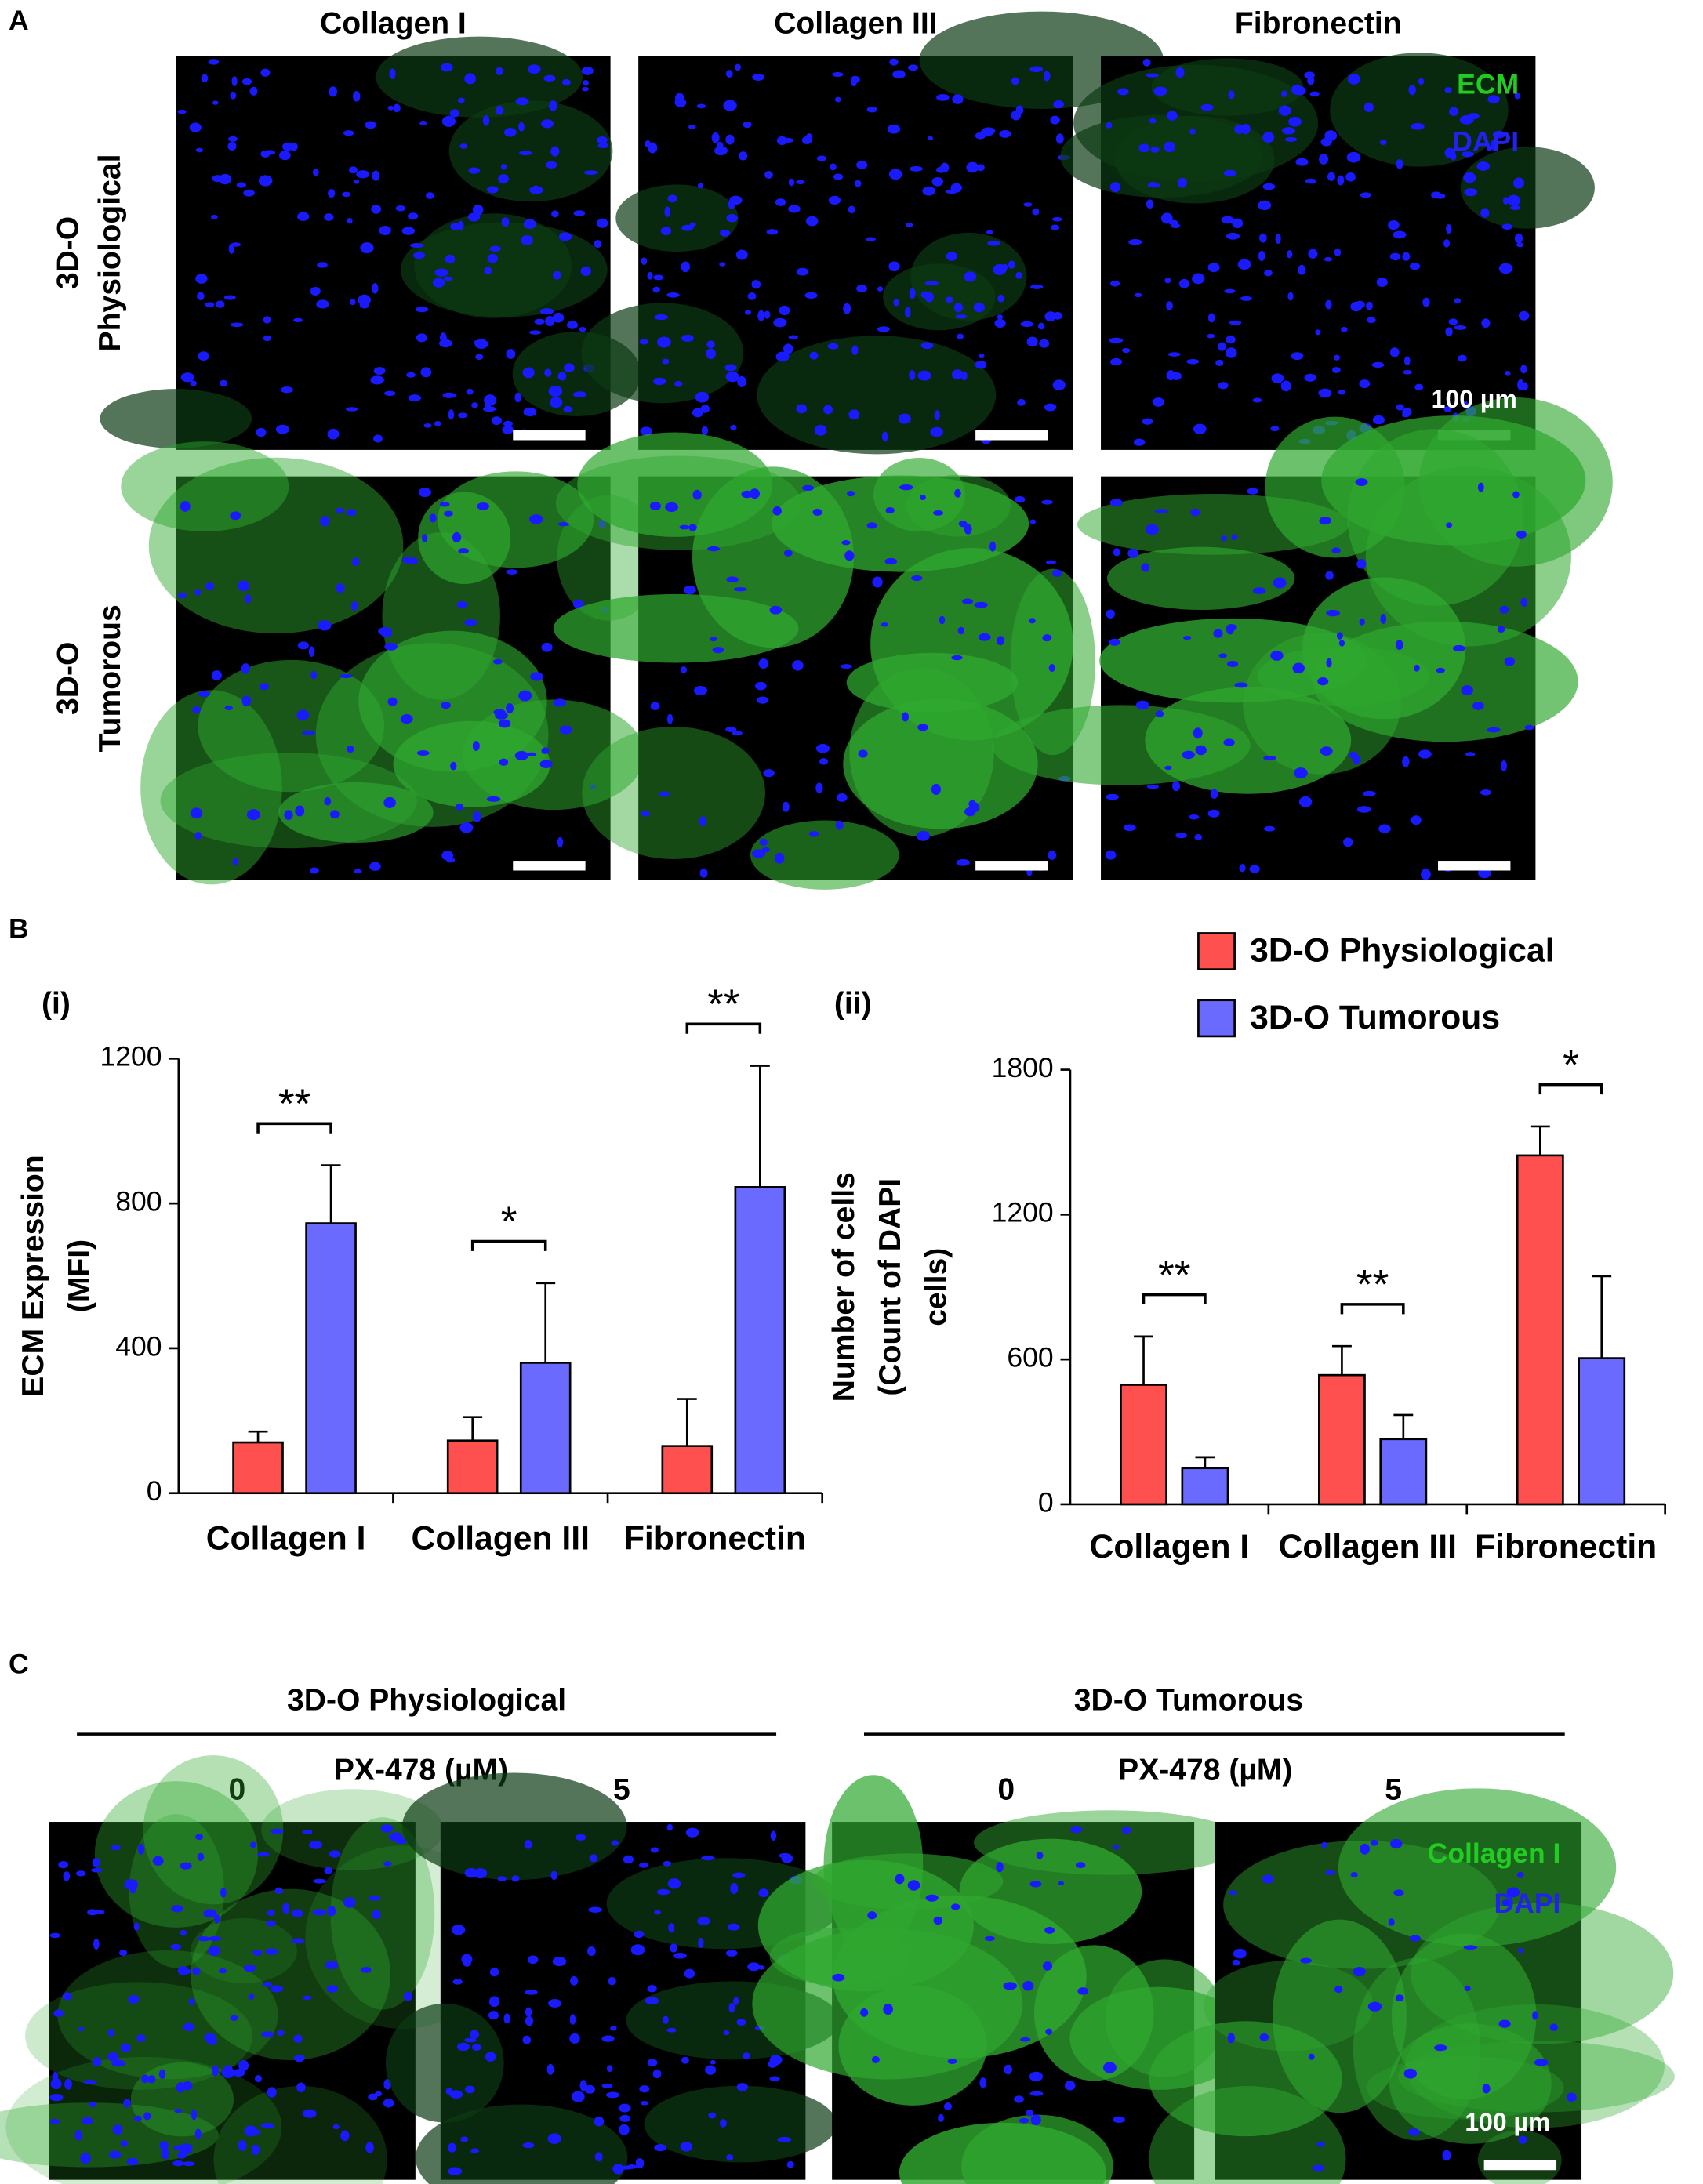 This screenshot has height=2184, width=1703. Describe the element at coordinates (1318, 23) in the screenshot. I see `column-header: Fibronectin` at that location.